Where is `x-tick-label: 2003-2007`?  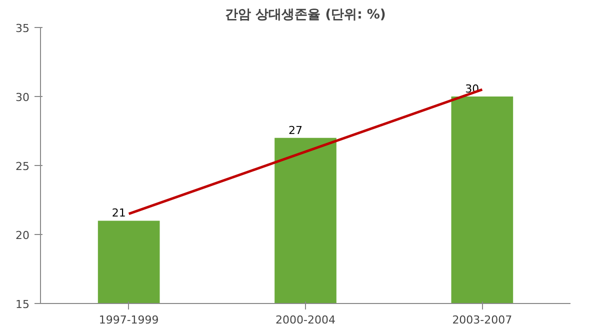 x-tick-label: 2003-2007 is located at coordinates (482, 320).